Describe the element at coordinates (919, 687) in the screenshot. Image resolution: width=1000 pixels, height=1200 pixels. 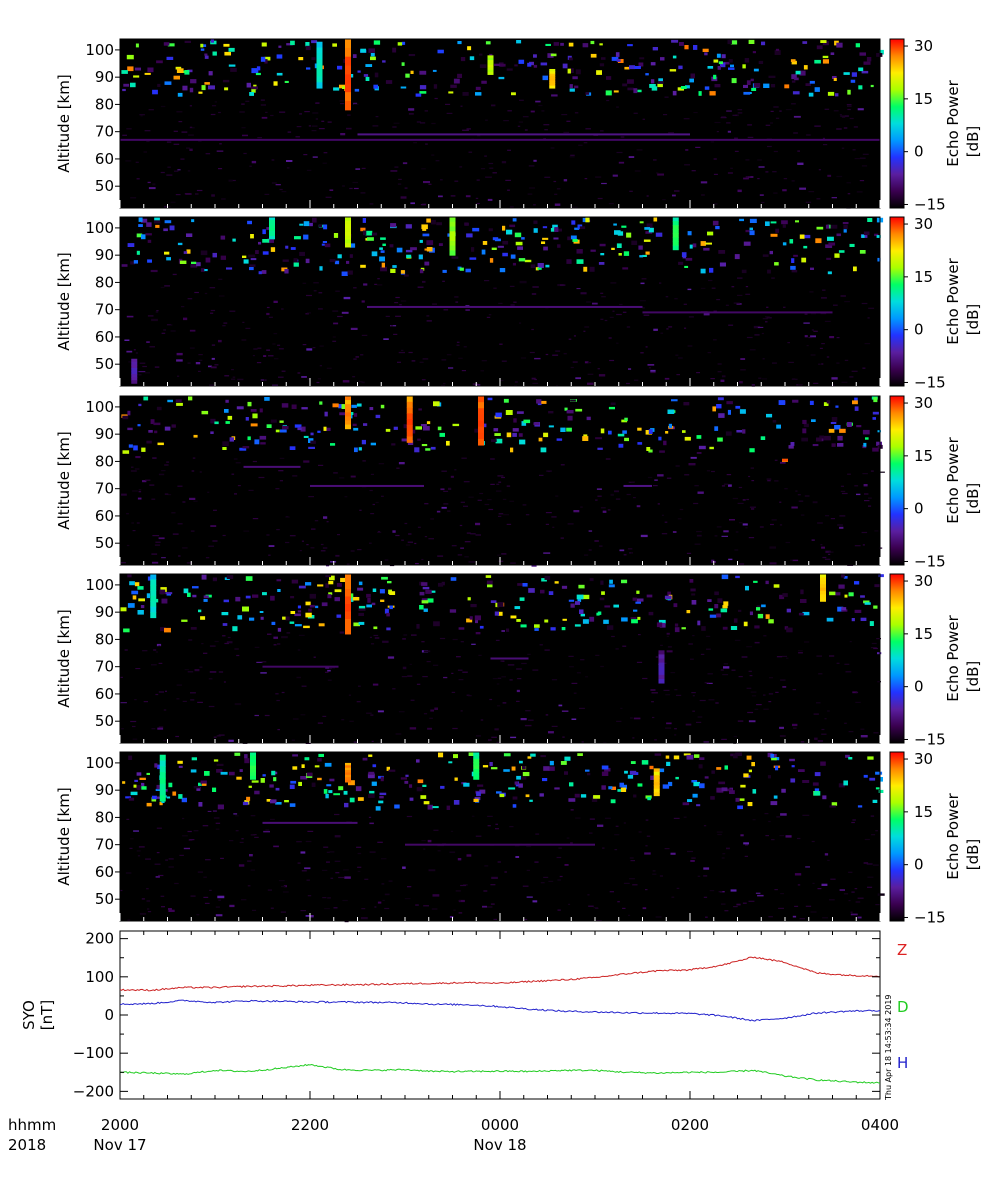
I see `colorbar-tick-label: 0` at that location.